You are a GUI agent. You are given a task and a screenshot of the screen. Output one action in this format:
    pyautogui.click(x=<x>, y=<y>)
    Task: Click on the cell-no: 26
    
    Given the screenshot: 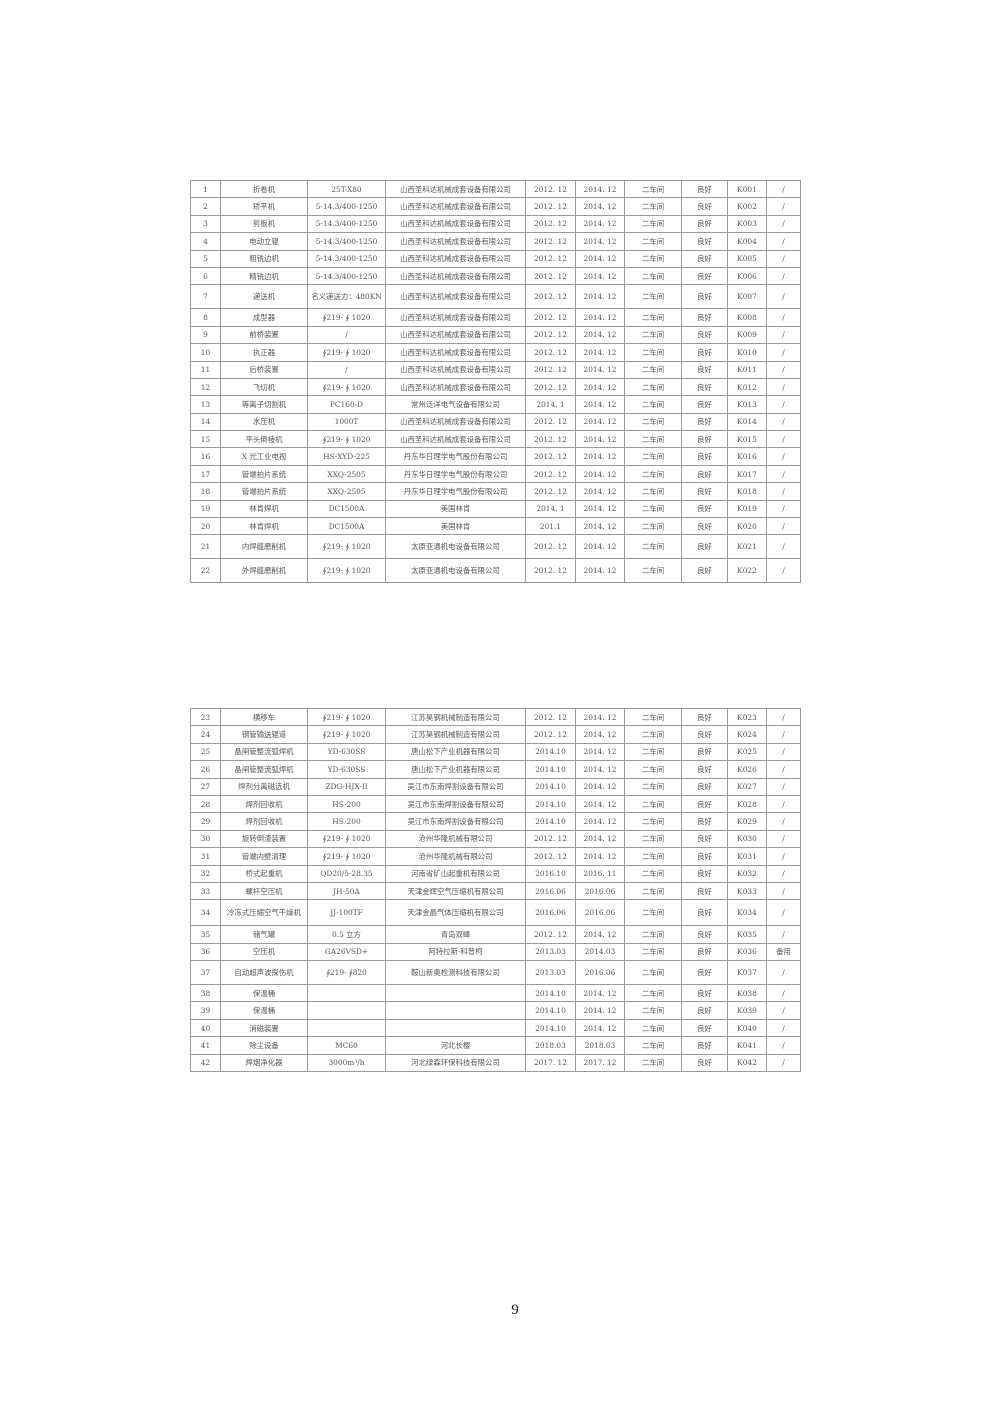 What is the action you would take?
    pyautogui.click(x=205, y=769)
    